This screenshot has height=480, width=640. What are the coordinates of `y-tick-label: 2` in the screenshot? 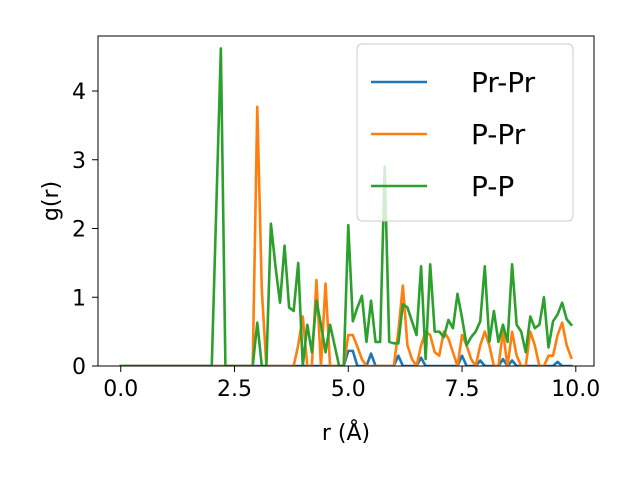 It's located at (79, 230).